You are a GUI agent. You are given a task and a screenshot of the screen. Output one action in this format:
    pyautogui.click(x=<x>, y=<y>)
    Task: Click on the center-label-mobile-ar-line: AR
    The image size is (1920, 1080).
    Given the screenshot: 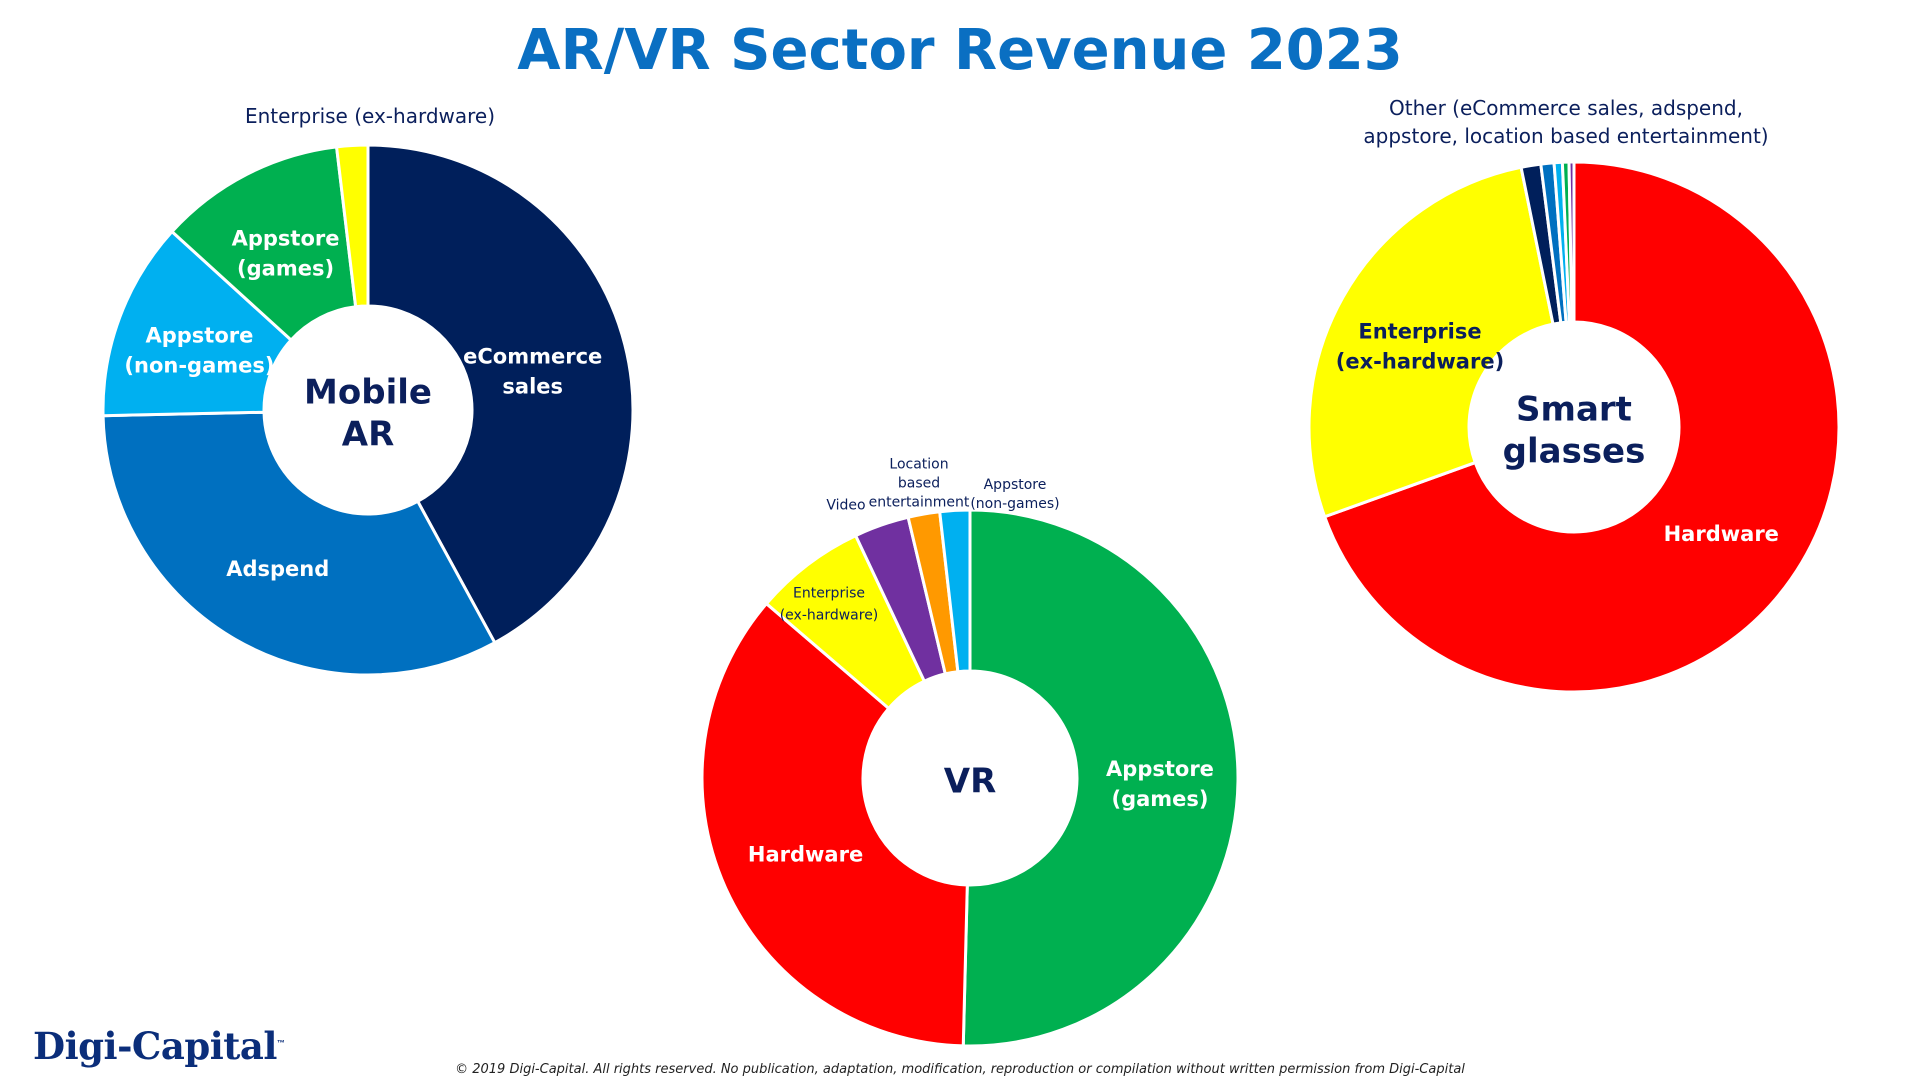 What is the action you would take?
    pyautogui.click(x=368, y=435)
    